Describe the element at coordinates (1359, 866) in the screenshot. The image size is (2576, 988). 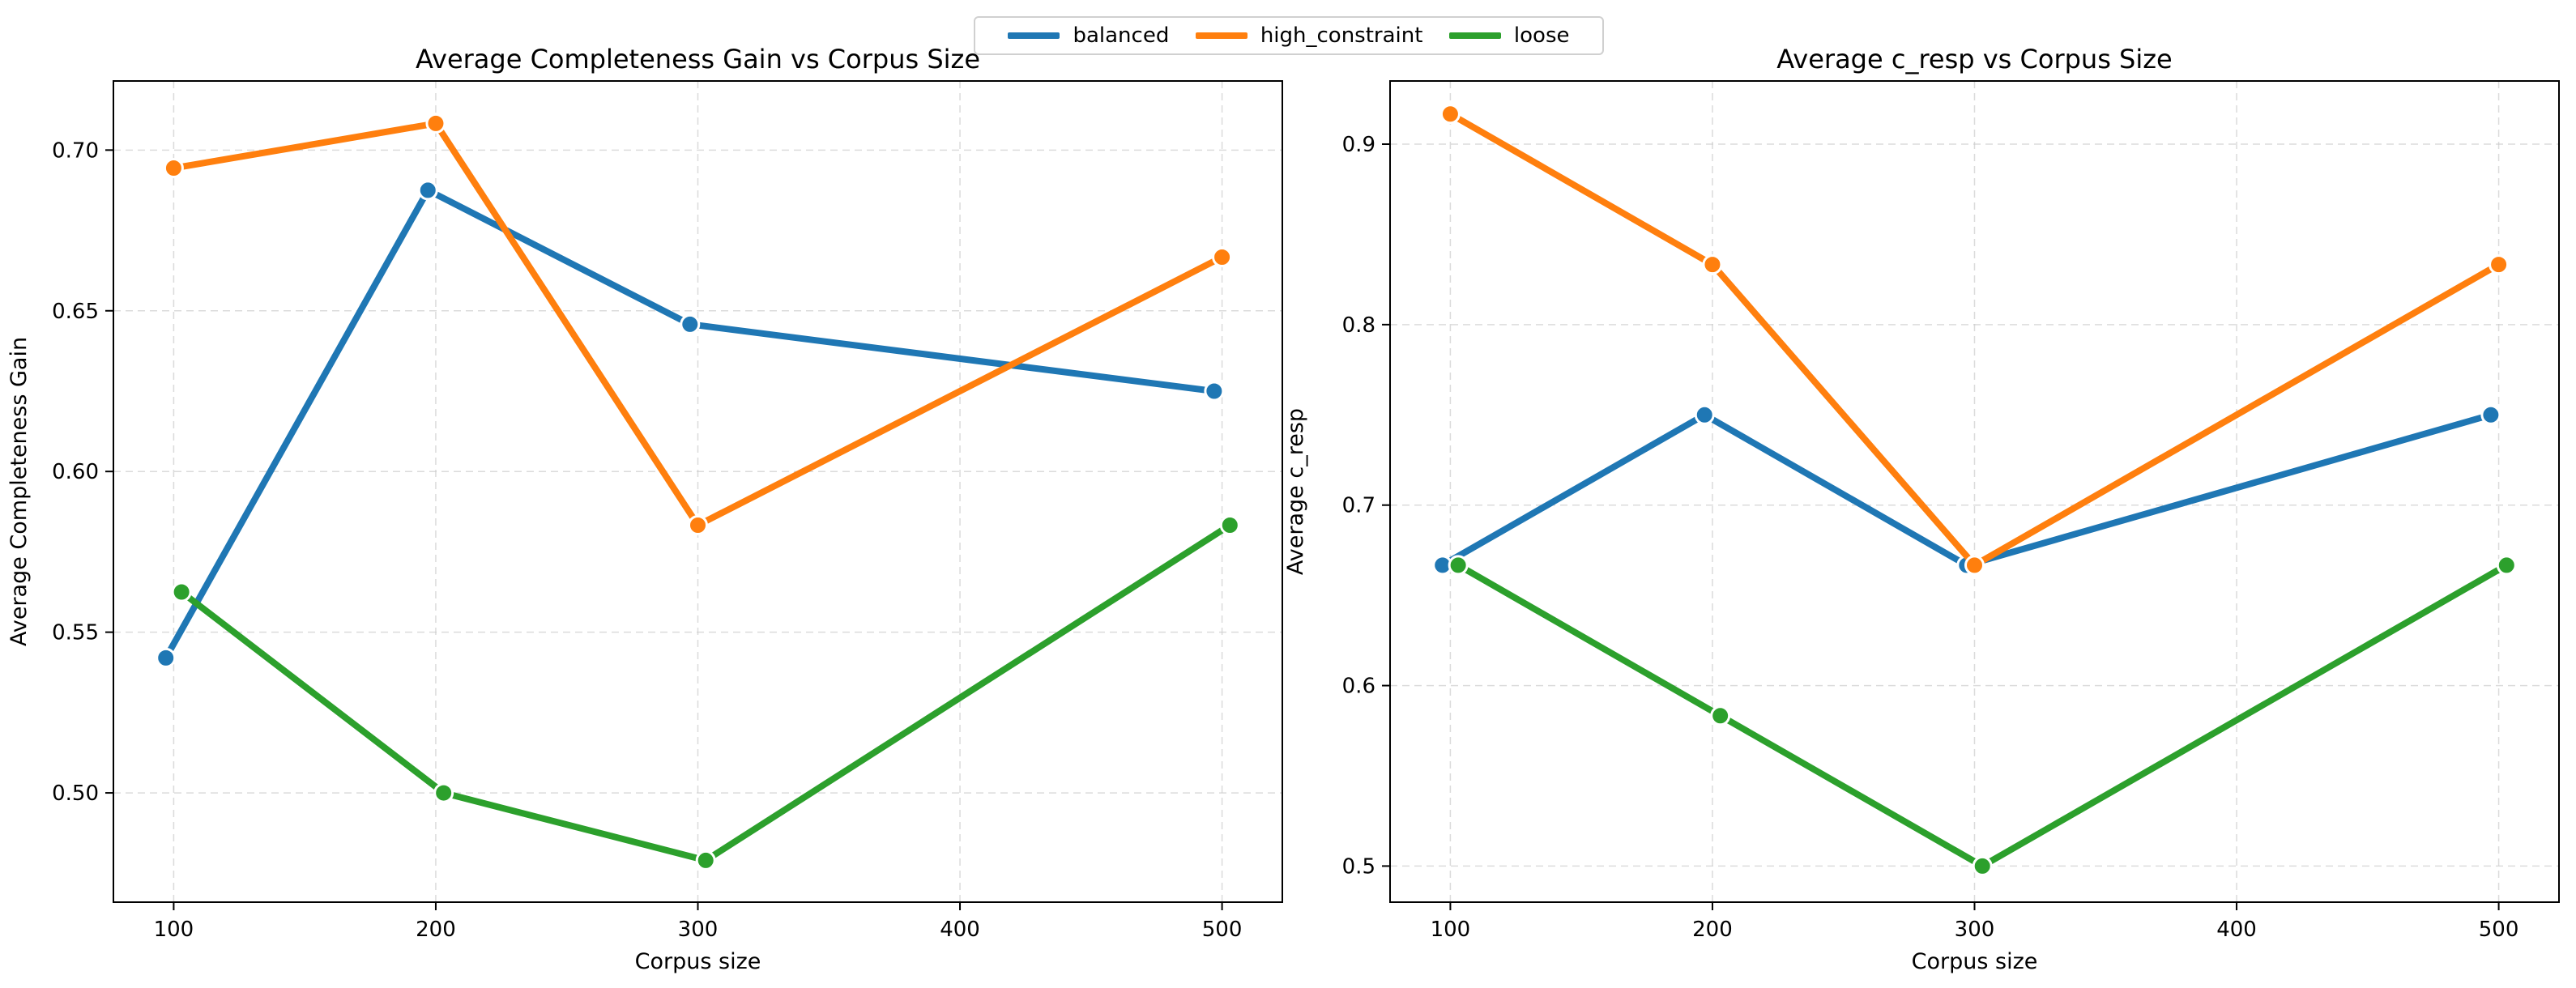
I see `y-tick-label: 0.5` at that location.